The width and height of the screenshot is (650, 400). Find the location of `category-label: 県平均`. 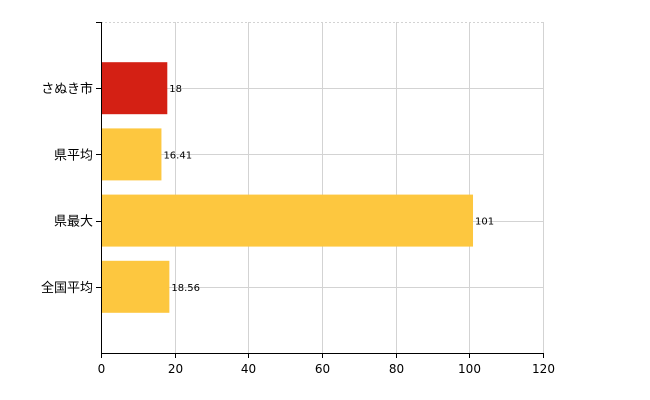

category-label: 県平均 is located at coordinates (73, 155).